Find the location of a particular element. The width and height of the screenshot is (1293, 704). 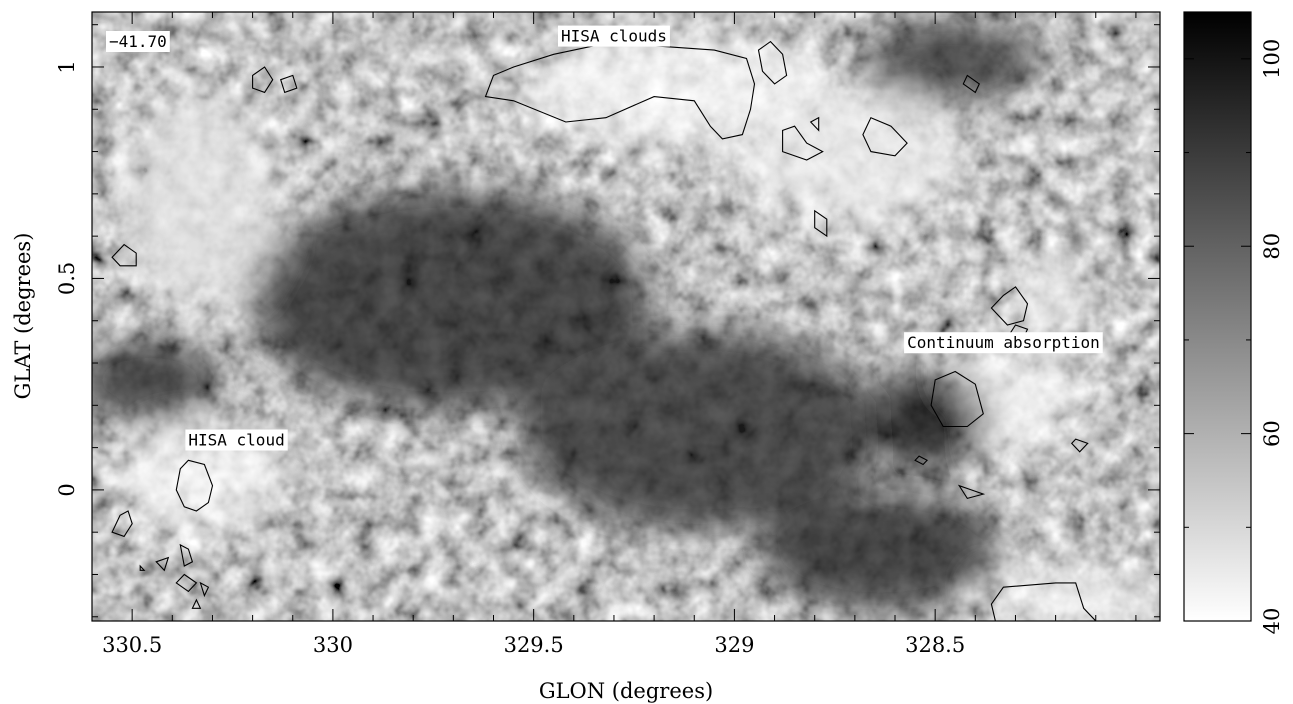

x-tick-labels: 330.5 330 329.5 329 328.5 is located at coordinates (533, 645).